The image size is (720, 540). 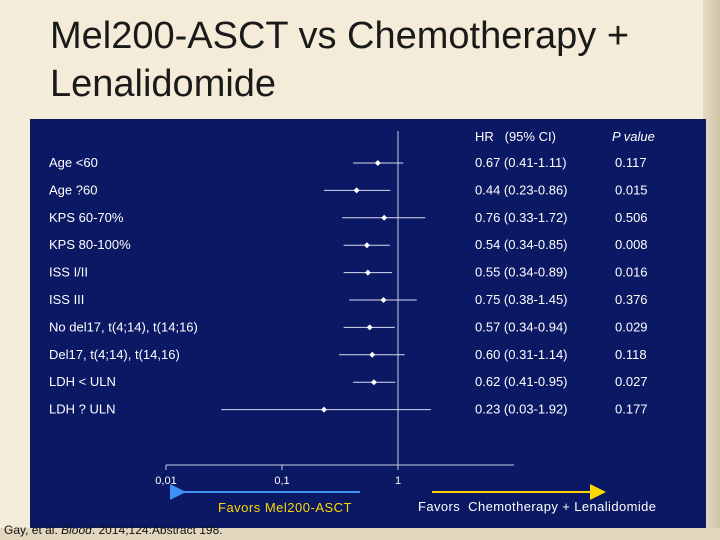 What do you see at coordinates (33, 530) in the screenshot?
I see `citation-authors: Gay, et al.` at bounding box center [33, 530].